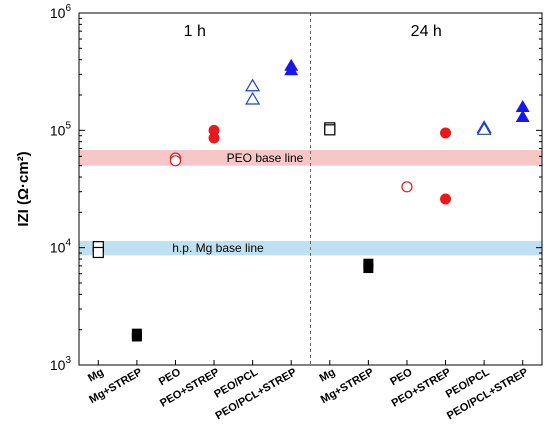  I want to click on baseline-label: h.p. Mg base line, so click(218, 248).